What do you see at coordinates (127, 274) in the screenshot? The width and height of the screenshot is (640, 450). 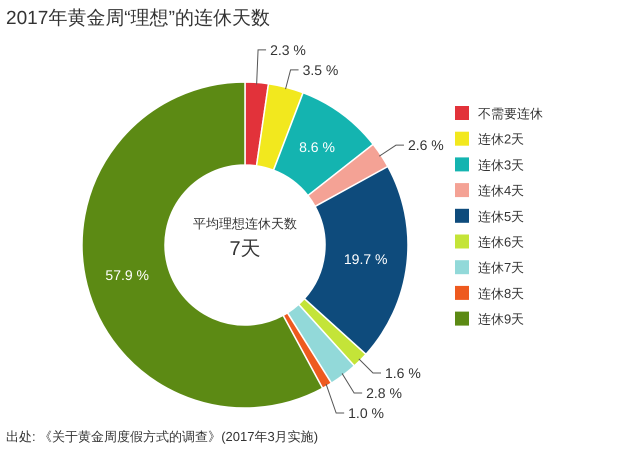 I see `data-label: 57.9 %` at bounding box center [127, 274].